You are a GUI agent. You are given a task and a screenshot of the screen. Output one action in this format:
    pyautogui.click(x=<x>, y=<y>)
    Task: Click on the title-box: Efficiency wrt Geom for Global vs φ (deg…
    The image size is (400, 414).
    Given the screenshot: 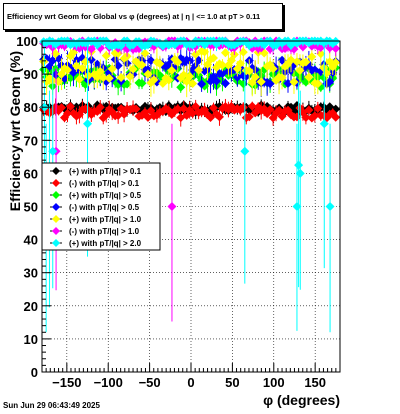 What is the action you would take?
    pyautogui.click(x=143, y=16)
    